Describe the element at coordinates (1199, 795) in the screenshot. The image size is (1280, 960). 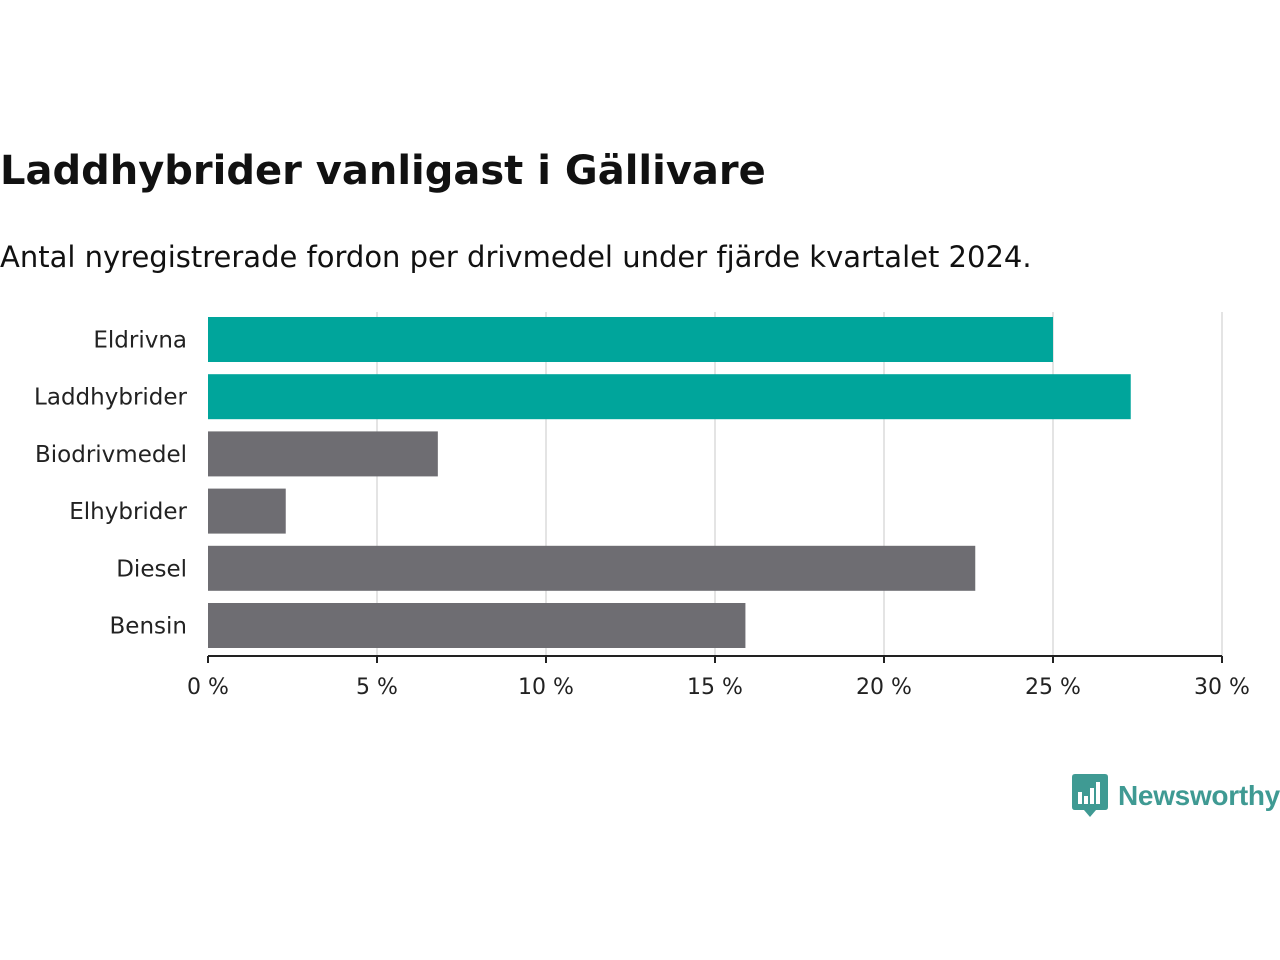
I see `brand-name: Newsworthy` at that location.